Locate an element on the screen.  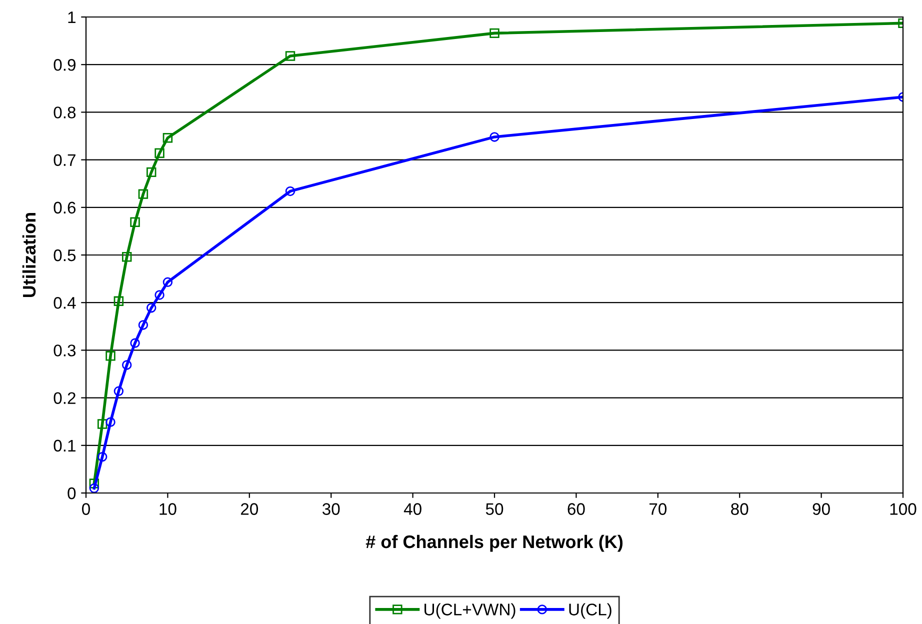
y-tick-label: 0.9 is located at coordinates (65, 65).